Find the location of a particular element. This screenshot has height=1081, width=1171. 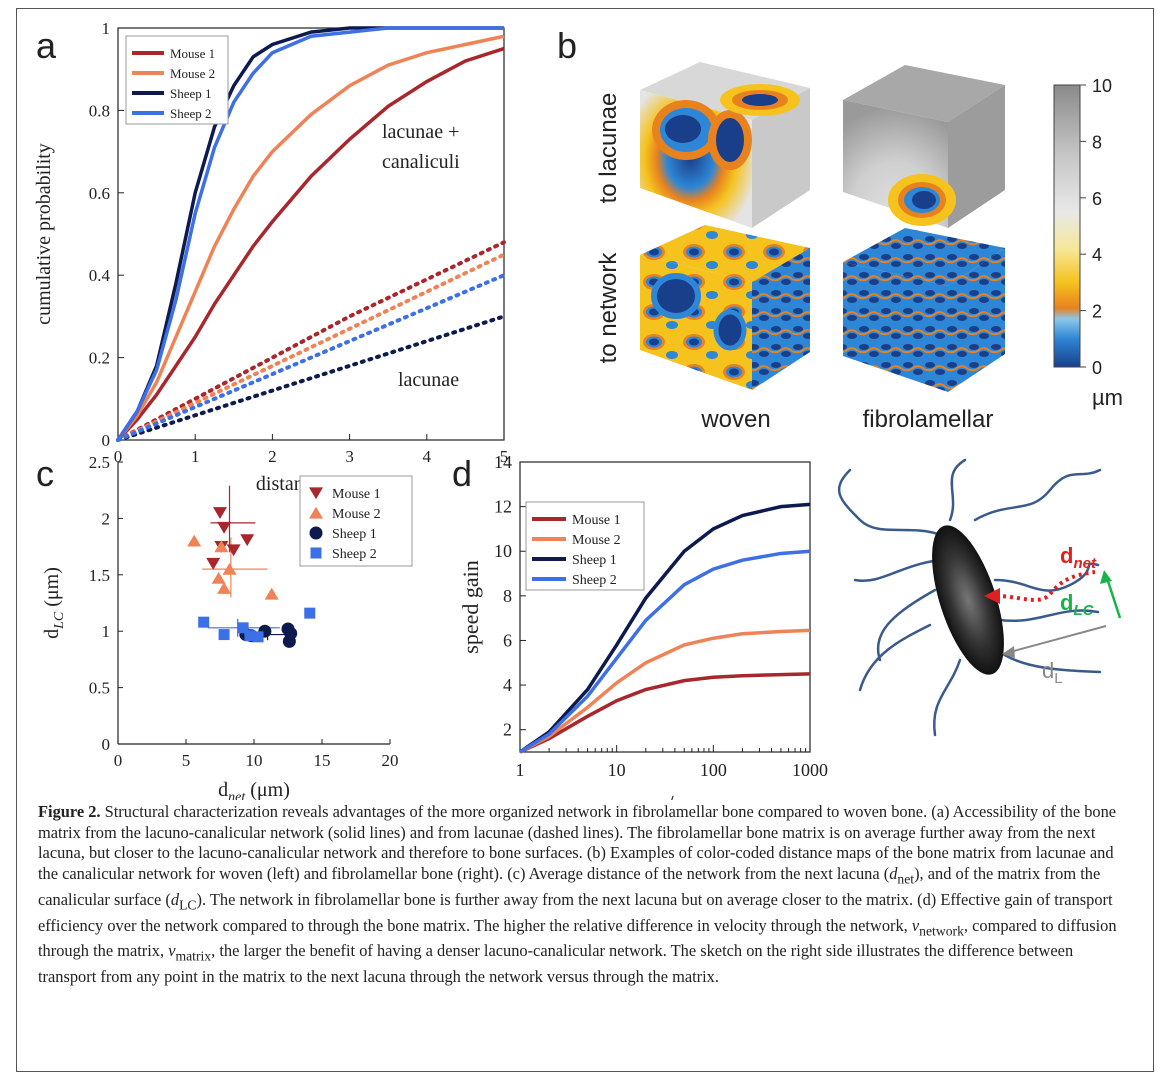

x-tick-label: 10 is located at coordinates (617, 770).